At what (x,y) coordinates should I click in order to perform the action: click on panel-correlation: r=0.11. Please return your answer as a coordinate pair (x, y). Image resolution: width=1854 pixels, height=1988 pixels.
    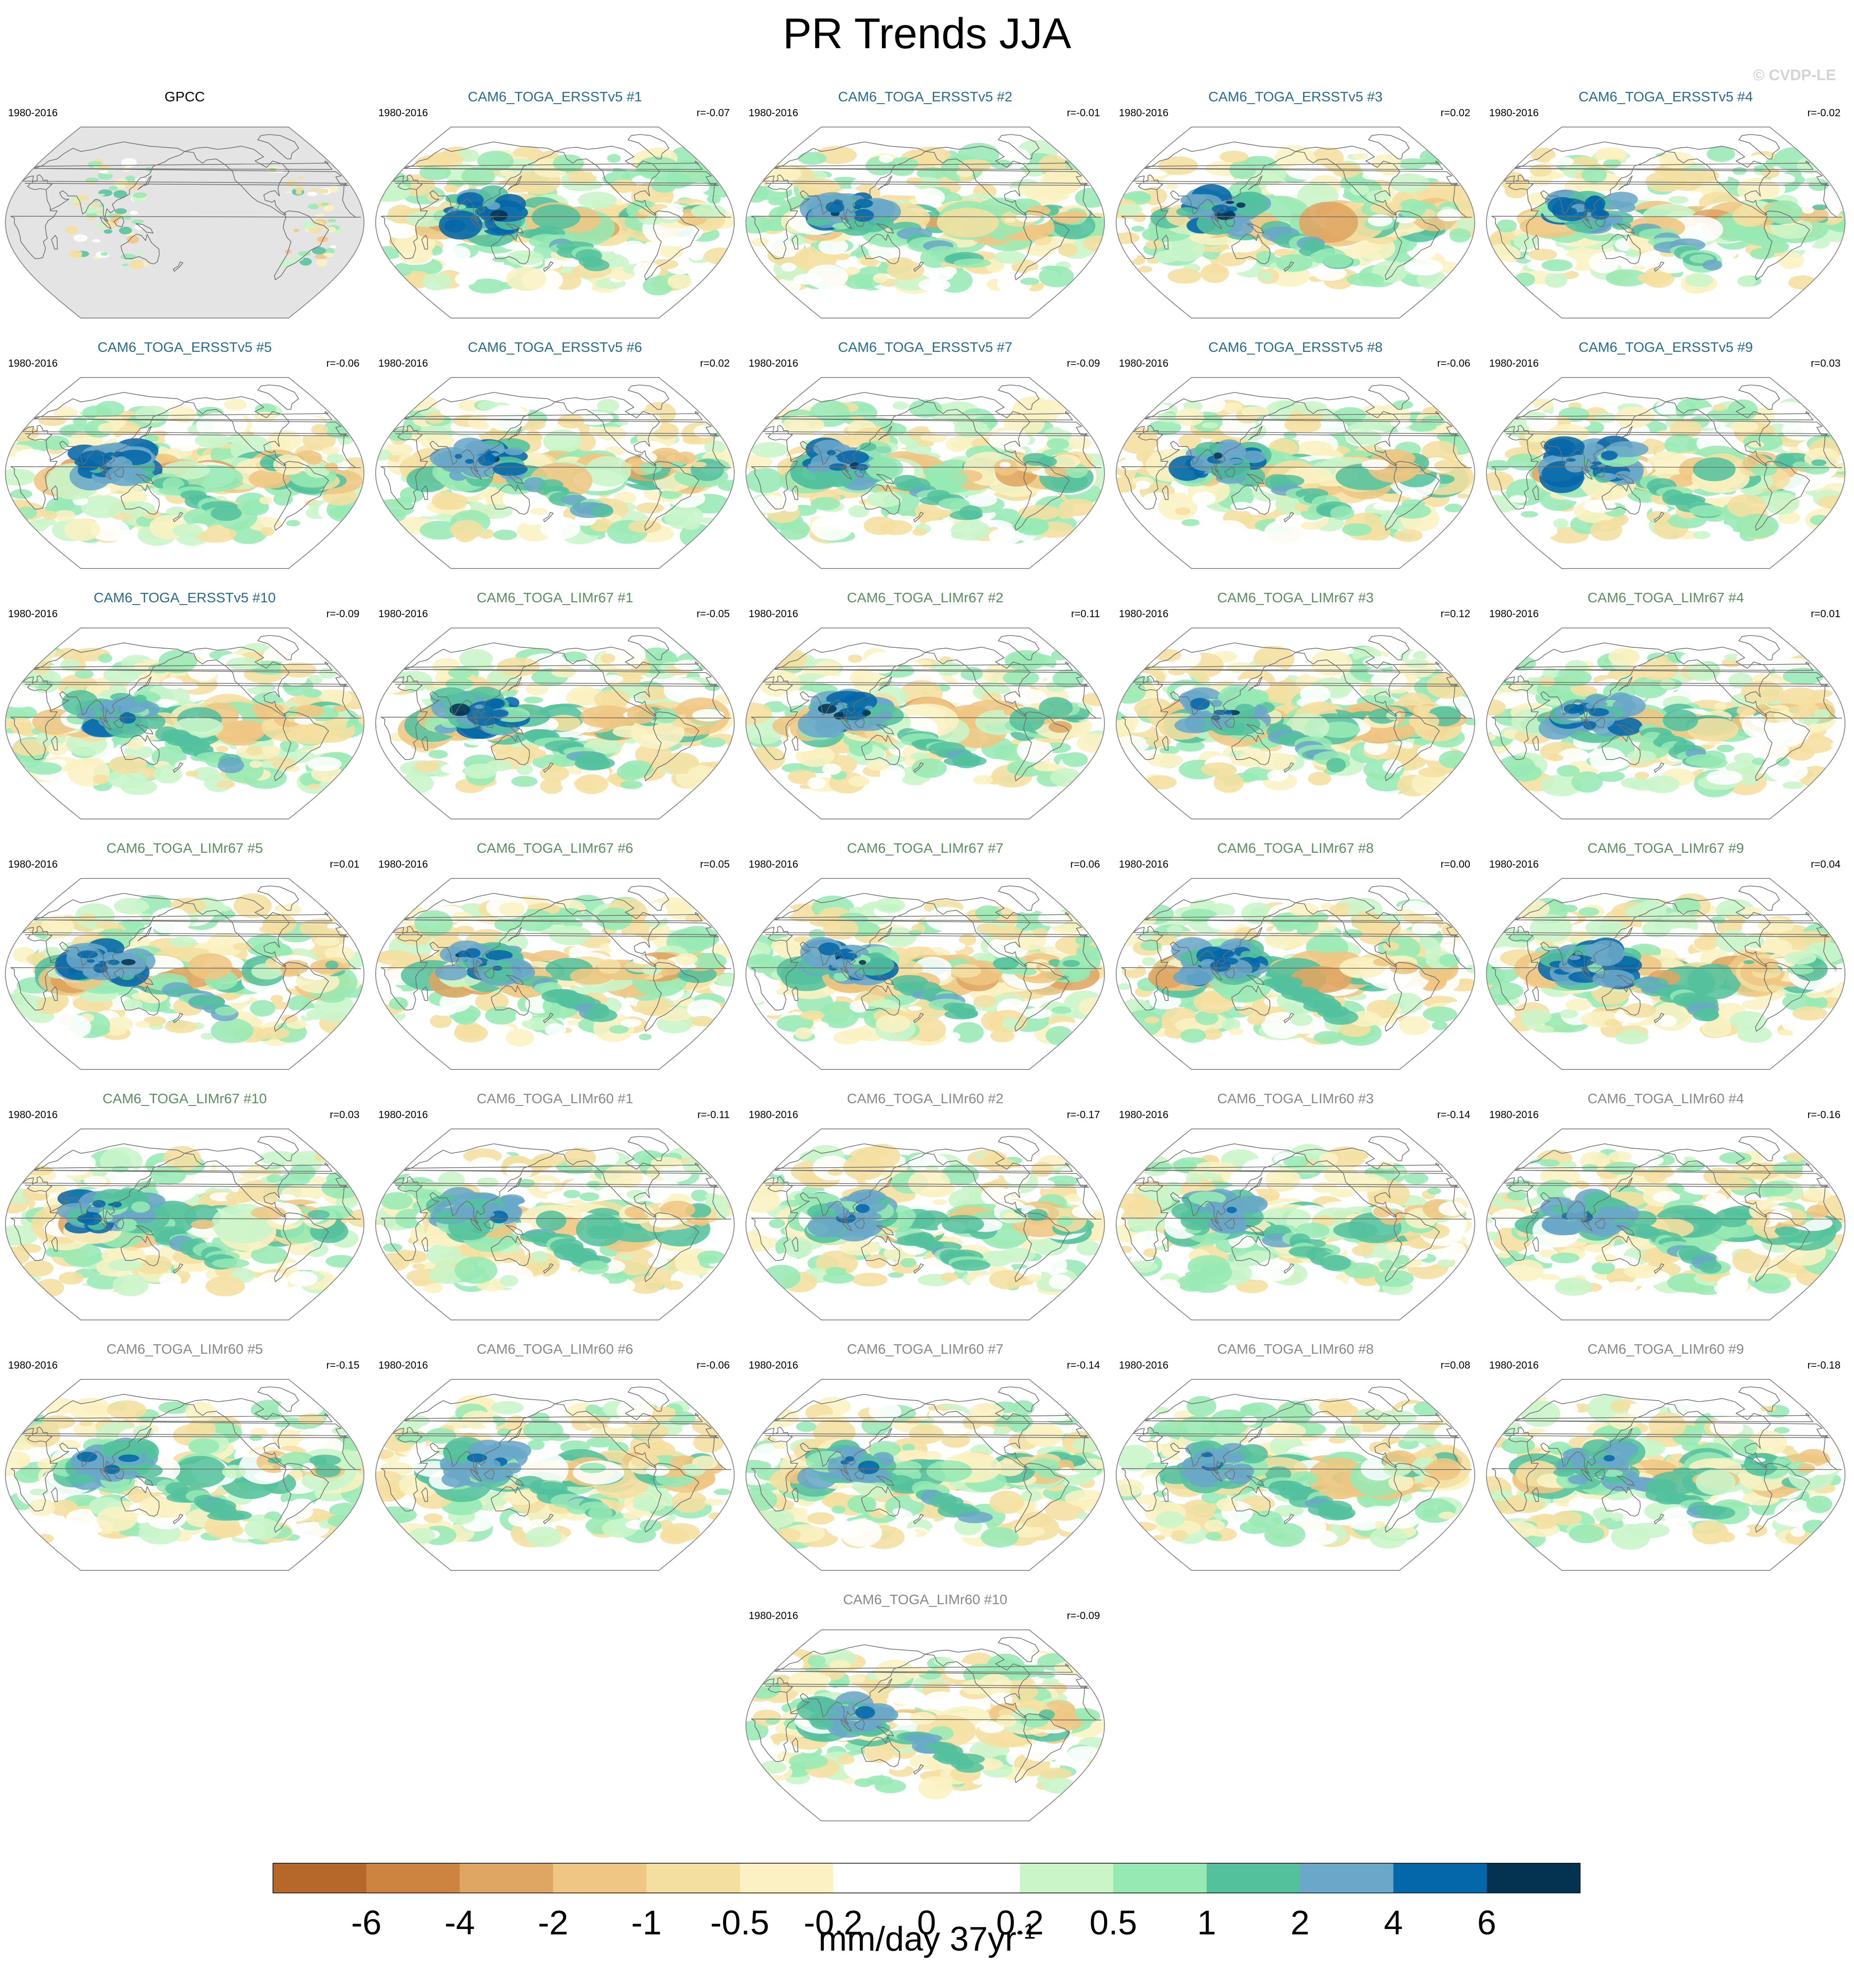
    Looking at the image, I should click on (1085, 613).